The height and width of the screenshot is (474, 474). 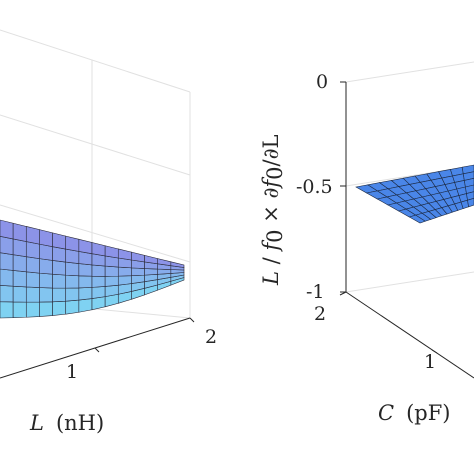 What do you see at coordinates (414, 413) in the screenshot?
I see `right-y-axis-label: C (pF)` at bounding box center [414, 413].